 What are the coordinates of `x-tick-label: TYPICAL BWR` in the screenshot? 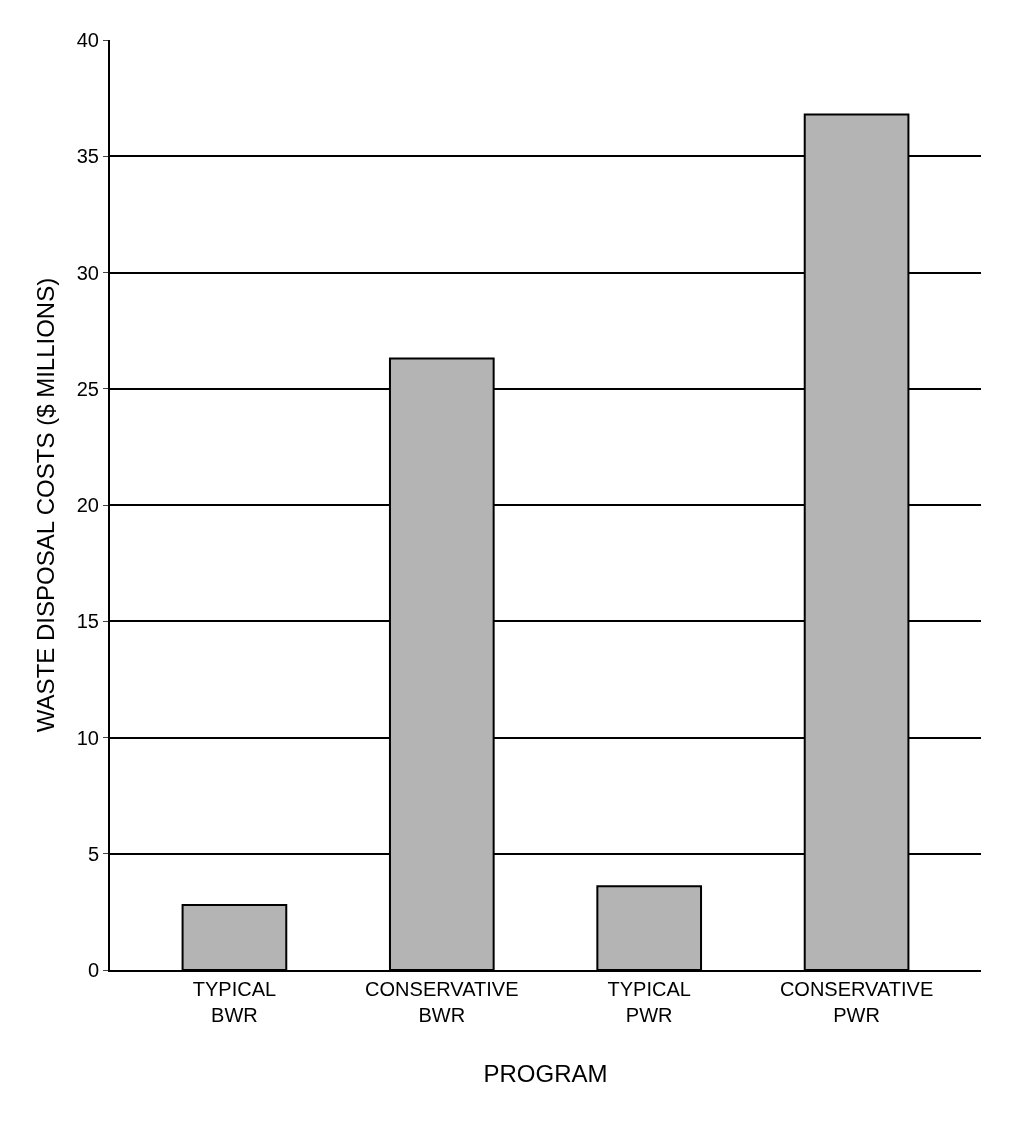 It's located at (234, 1002).